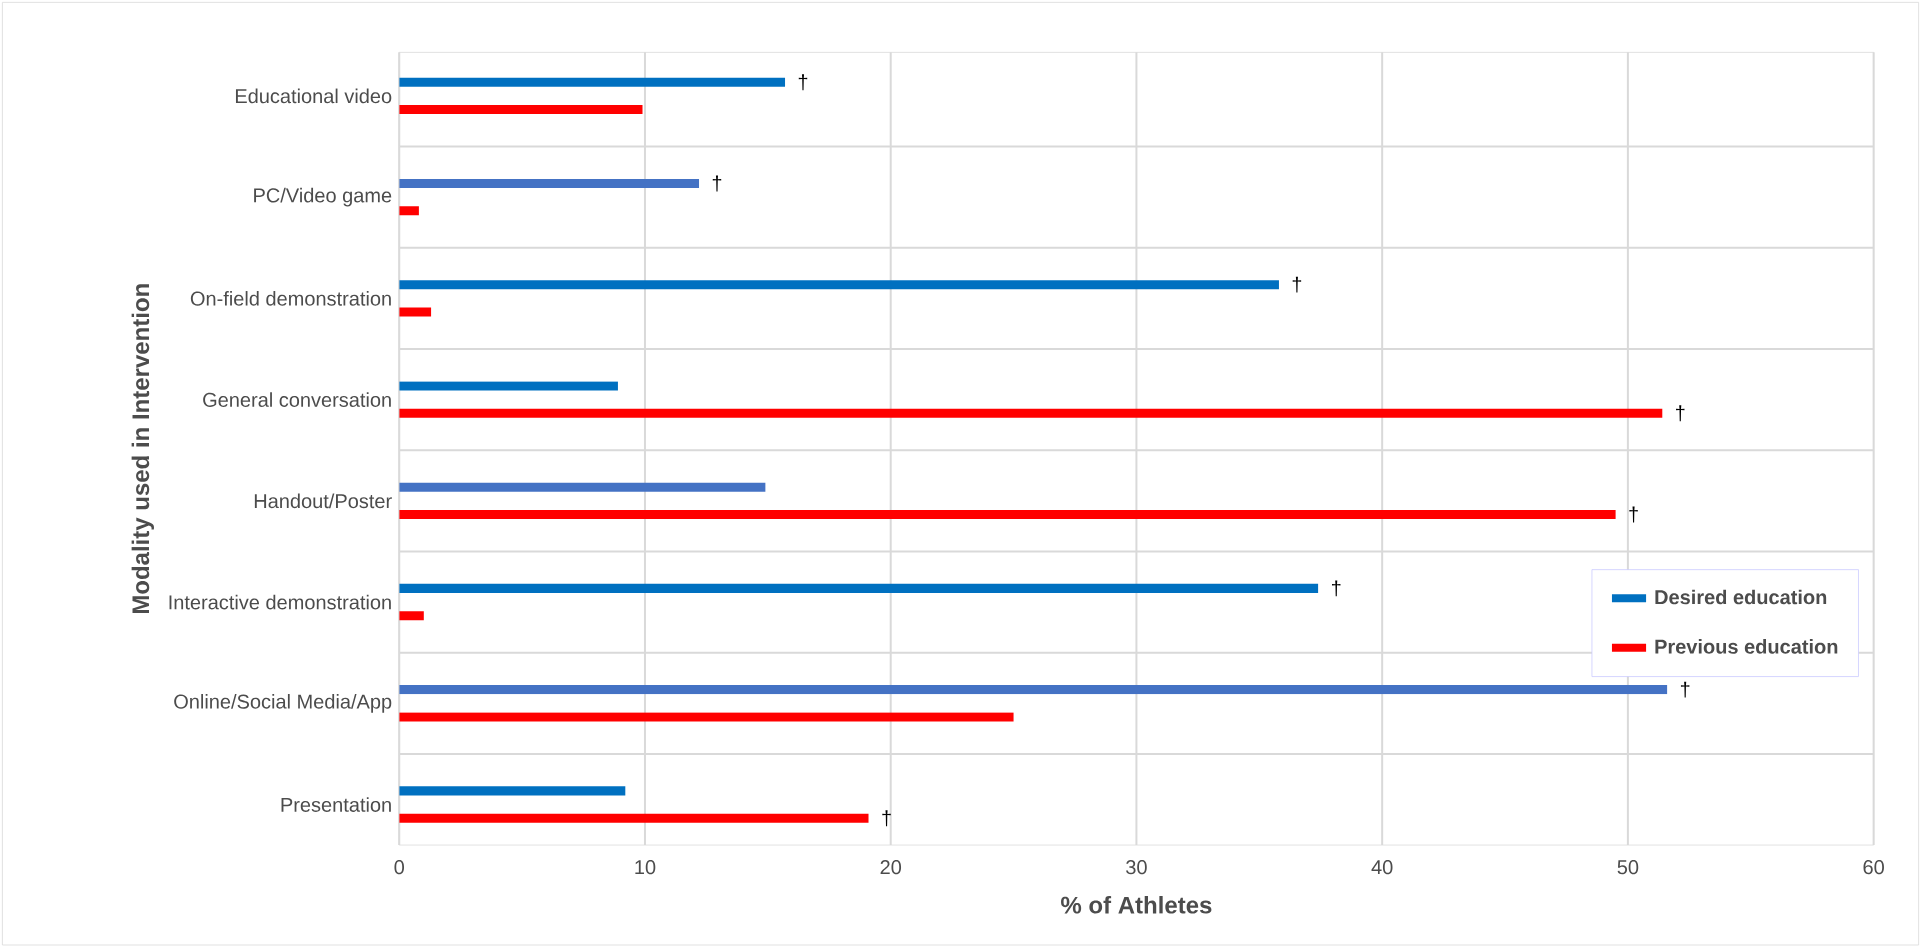 Image resolution: width=1921 pixels, height=947 pixels. I want to click on y-tick-label: PC/Video game, so click(323, 197).